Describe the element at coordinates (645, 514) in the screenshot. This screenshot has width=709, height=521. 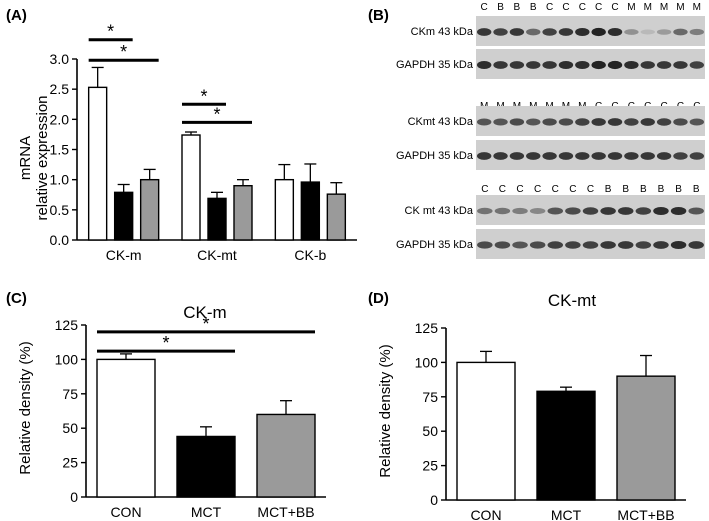
I see `chart-d-x-tick-label: MCT+BB` at that location.